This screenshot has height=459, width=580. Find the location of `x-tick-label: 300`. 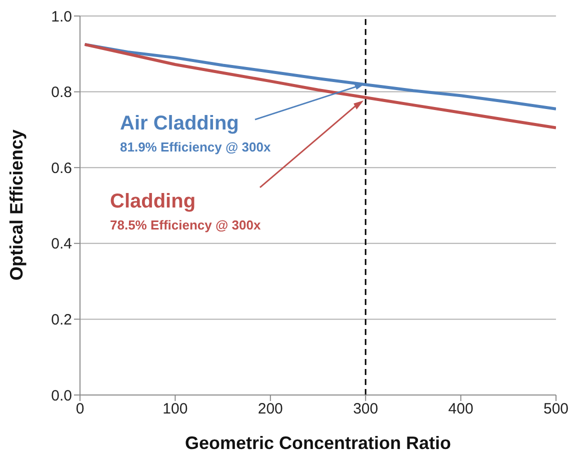

x-tick-label: 300 is located at coordinates (365, 409).